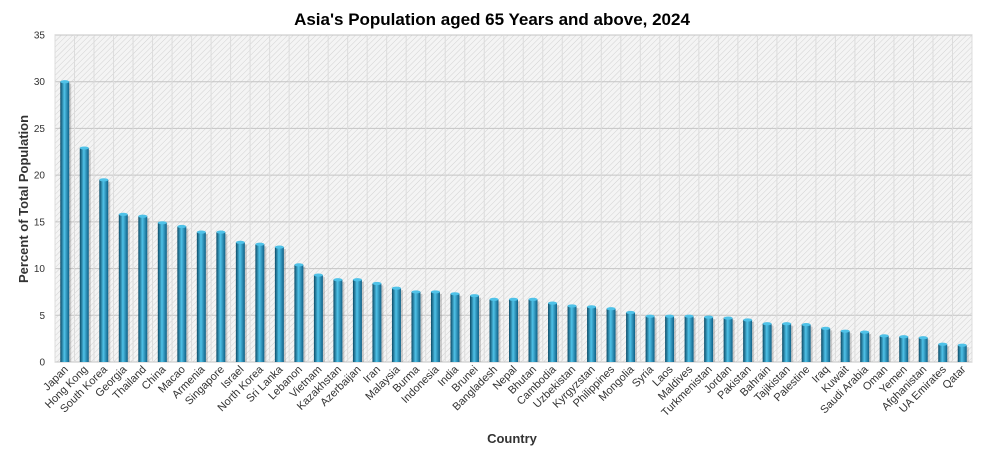 This screenshot has width=987, height=453. What do you see at coordinates (23, 199) in the screenshot?
I see `y-axis-title: Percent of Total Population` at bounding box center [23, 199].